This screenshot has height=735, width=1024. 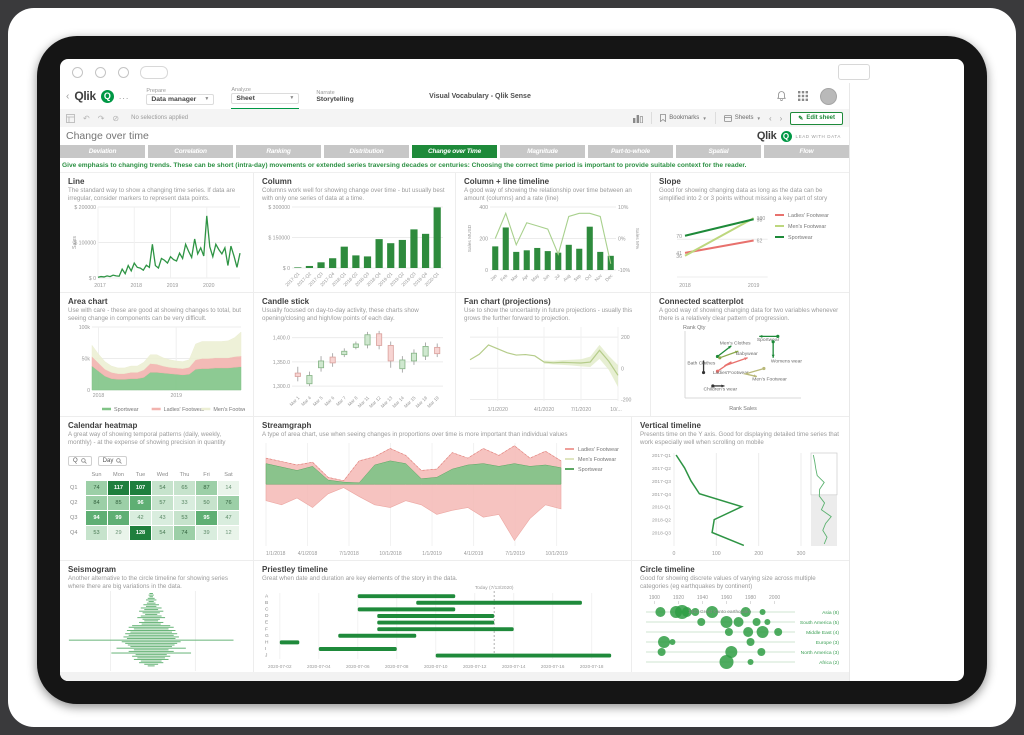 What do you see at coordinates (630, 151) in the screenshot?
I see `tab-part-to-whole: Part-to-whole` at bounding box center [630, 151].